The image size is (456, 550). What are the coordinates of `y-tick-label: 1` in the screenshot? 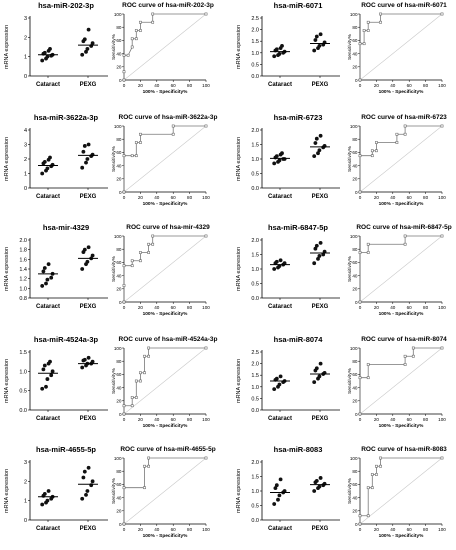 It's located at (25, 502).